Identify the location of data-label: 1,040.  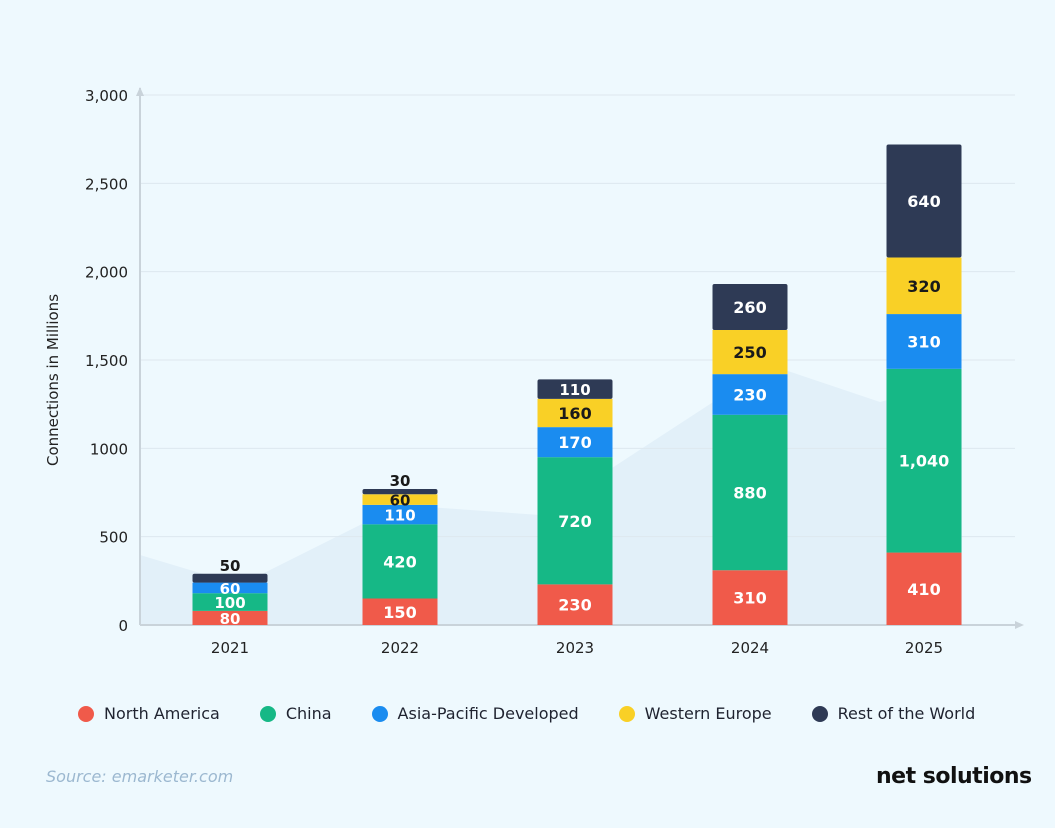
(924, 461).